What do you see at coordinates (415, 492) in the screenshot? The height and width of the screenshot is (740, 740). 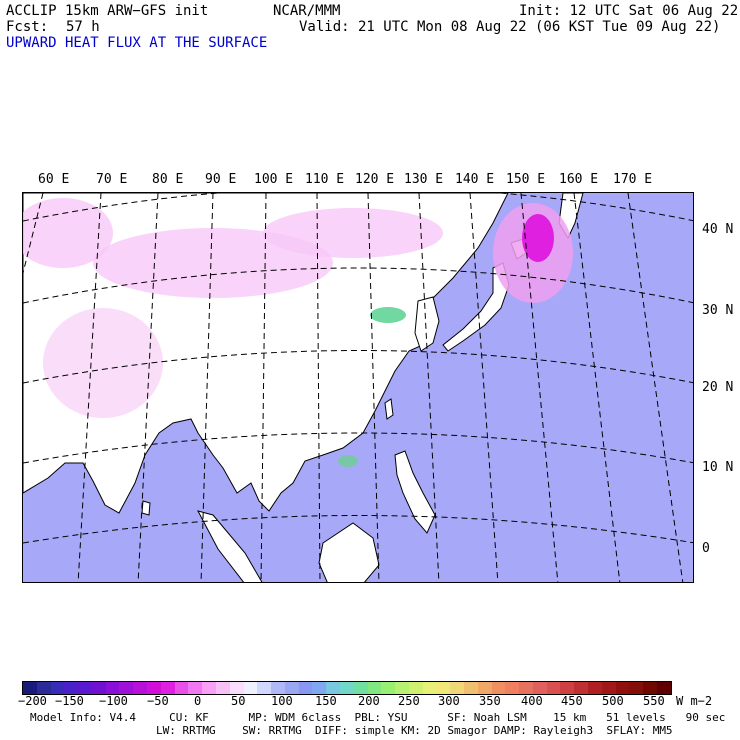 I see `philippines` at bounding box center [415, 492].